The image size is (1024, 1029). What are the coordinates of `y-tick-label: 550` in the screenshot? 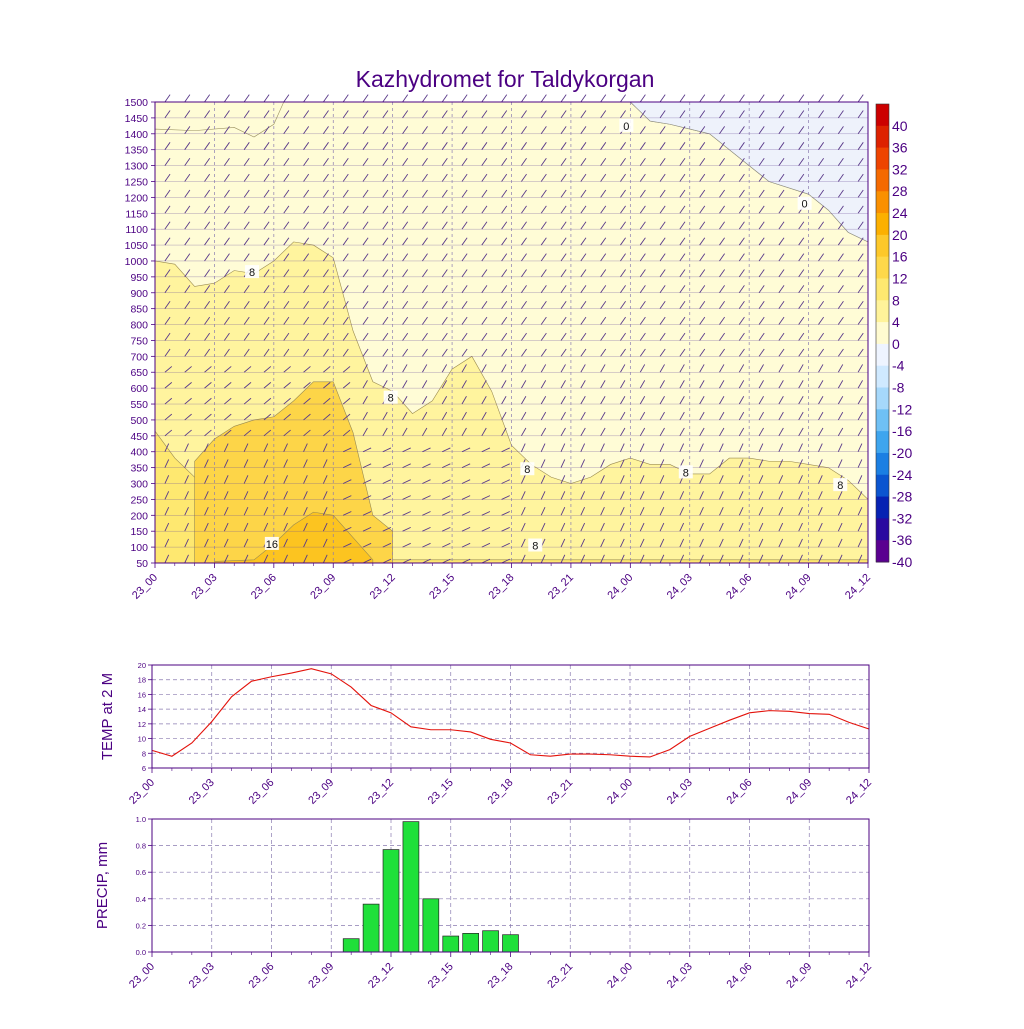 It's located at (139, 405).